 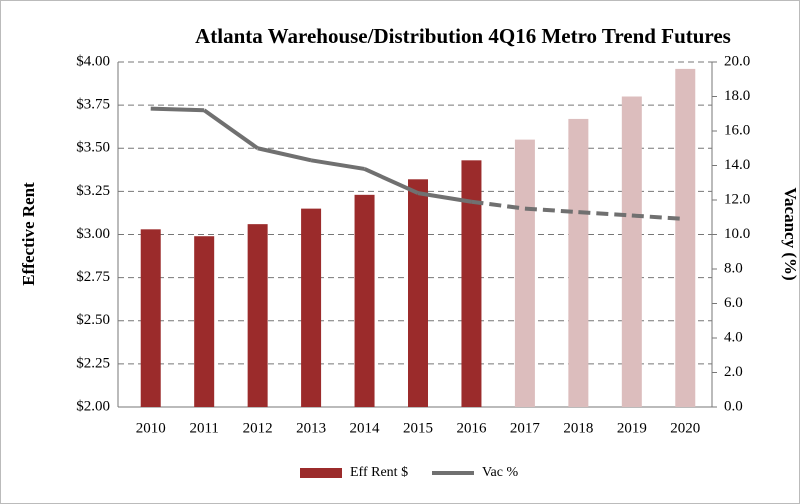 What do you see at coordinates (733, 337) in the screenshot?
I see `y2-tick-label: 4.0` at bounding box center [733, 337].